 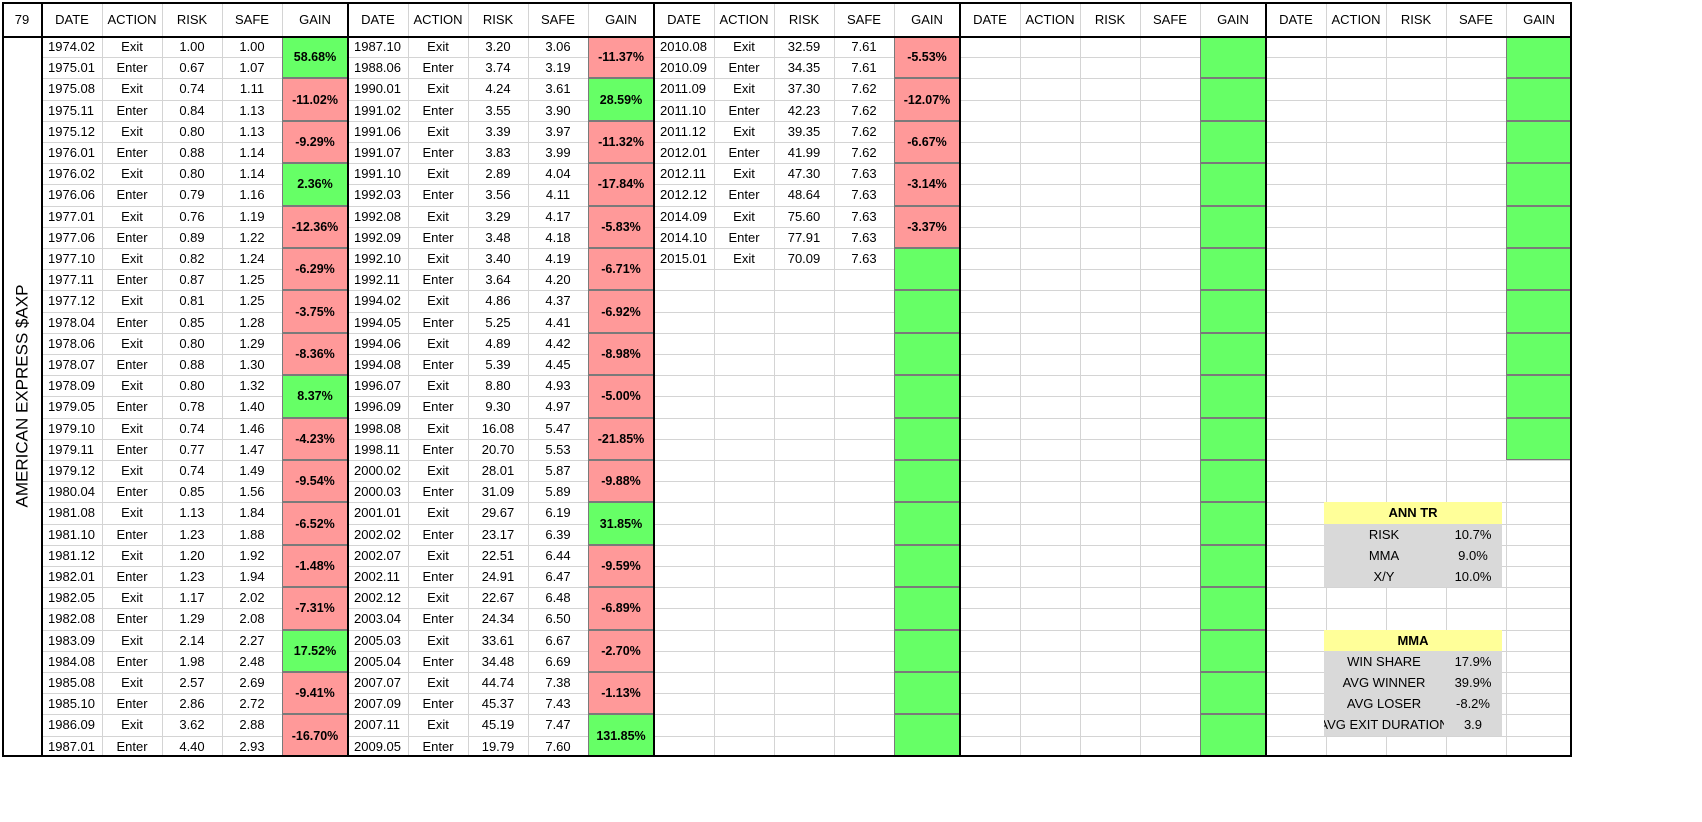 I want to click on cell-date: 2014.09, so click(x=683, y=216).